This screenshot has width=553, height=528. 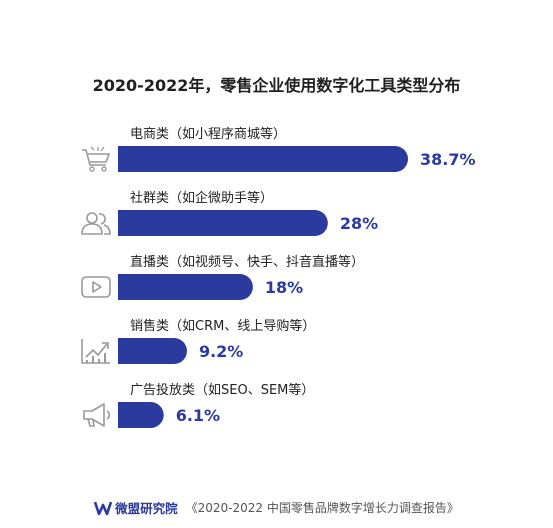 I want to click on video-play-icon, so click(x=96, y=287).